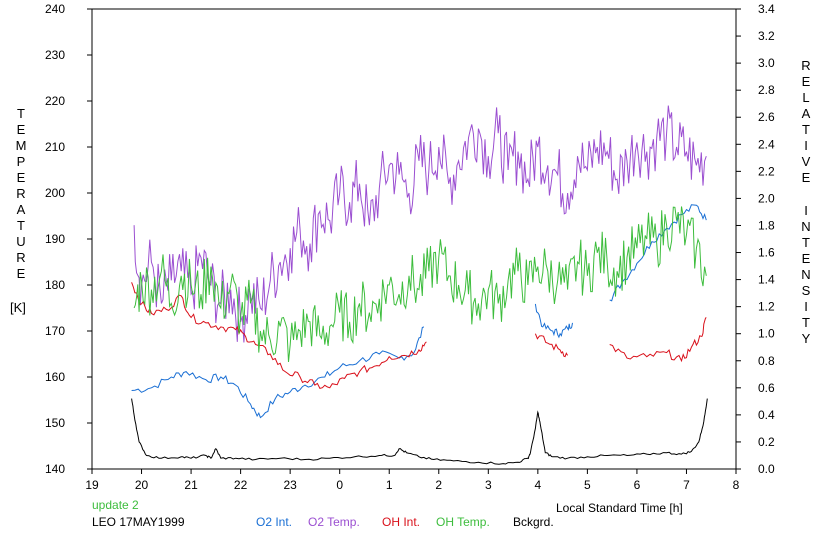  I want to click on x-tick-label: 2, so click(438, 485).